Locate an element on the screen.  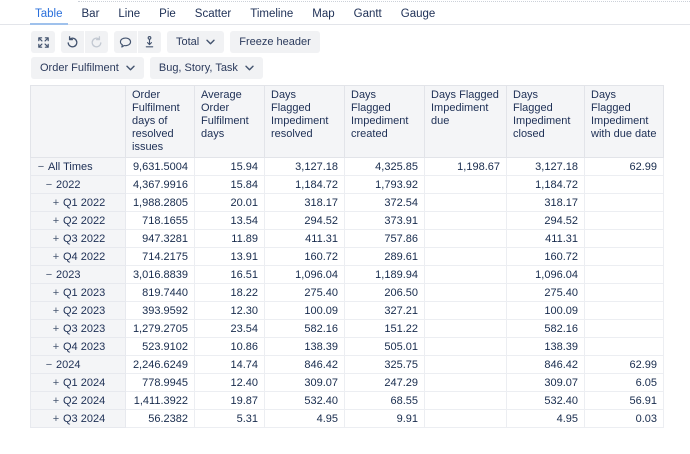
undo-button is located at coordinates (72, 42).